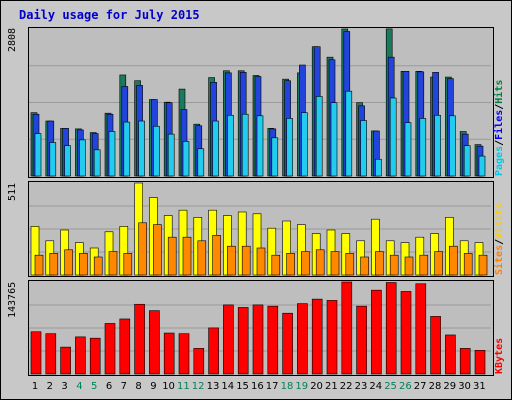 The image size is (512, 400). Describe the element at coordinates (138, 386) in the screenshot. I see `day-label-8: 8` at that location.